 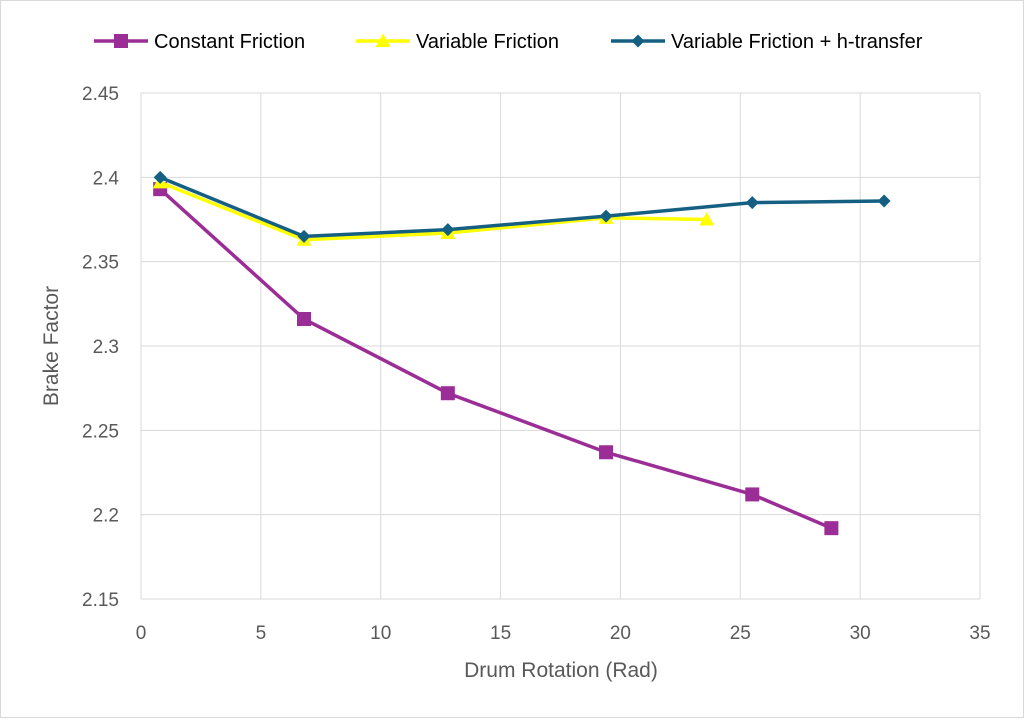 What do you see at coordinates (860, 633) in the screenshot?
I see `x-tick-label: 30` at bounding box center [860, 633].